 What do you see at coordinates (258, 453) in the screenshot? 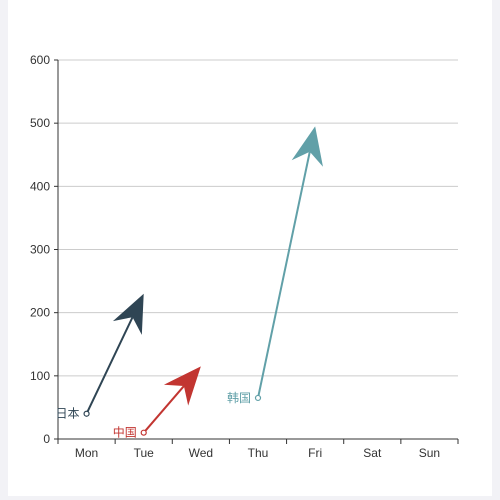
I see `x-tick-label: Thu` at bounding box center [258, 453].